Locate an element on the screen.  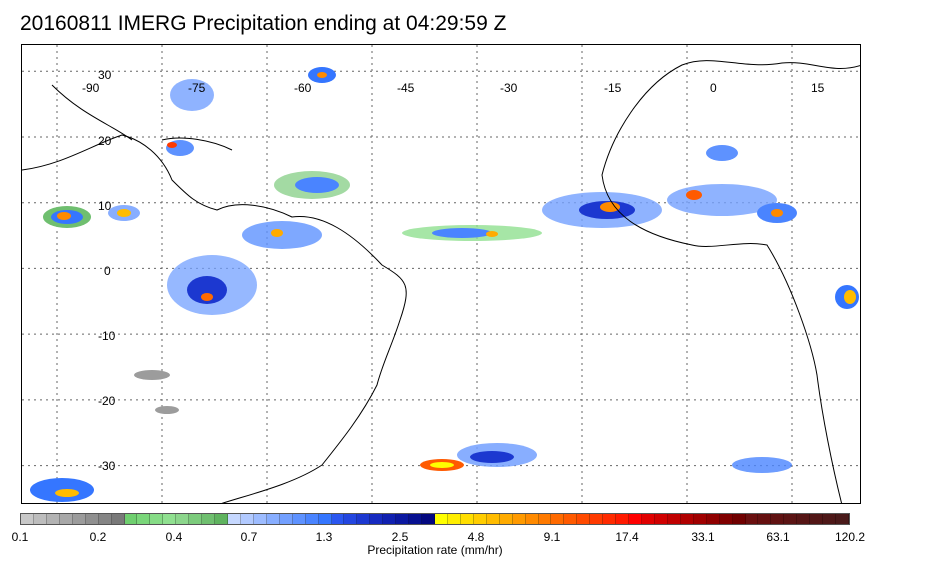
lon-label: -15 is located at coordinates (613, 88).